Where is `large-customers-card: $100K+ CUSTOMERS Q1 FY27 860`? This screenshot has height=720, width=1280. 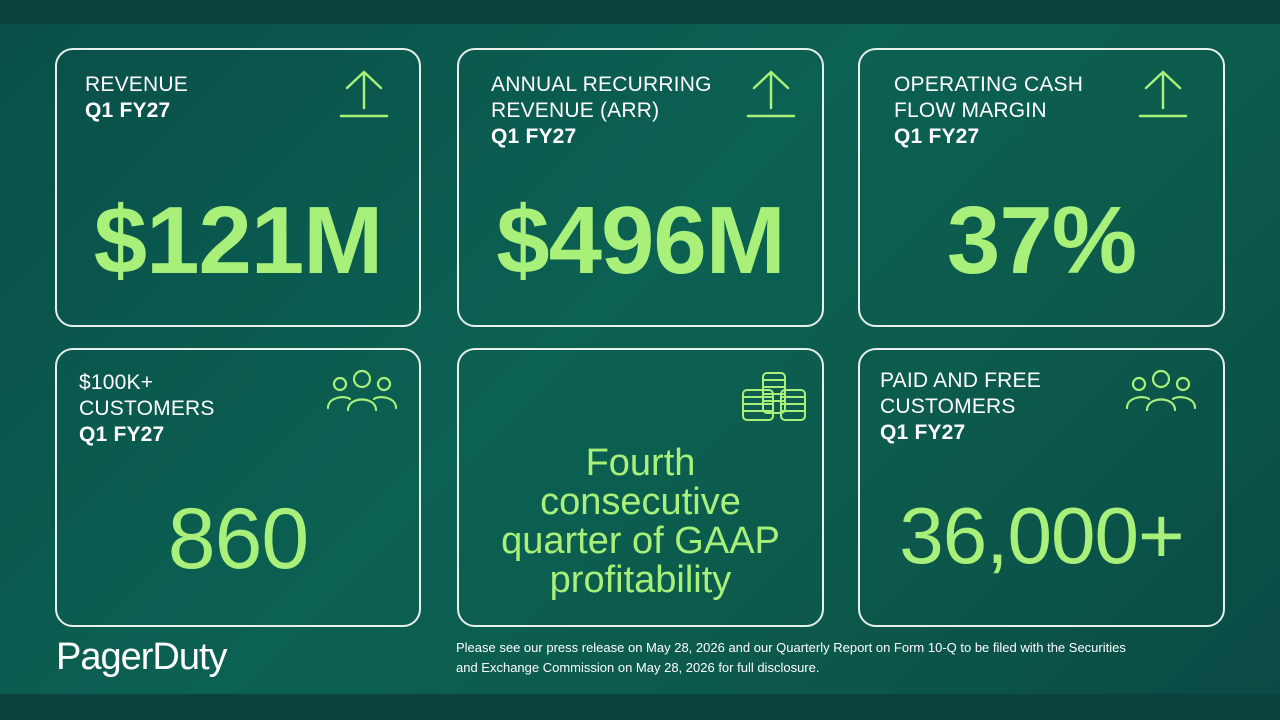 large-customers-card: $100K+ CUSTOMERS Q1 FY27 860 is located at coordinates (238, 487).